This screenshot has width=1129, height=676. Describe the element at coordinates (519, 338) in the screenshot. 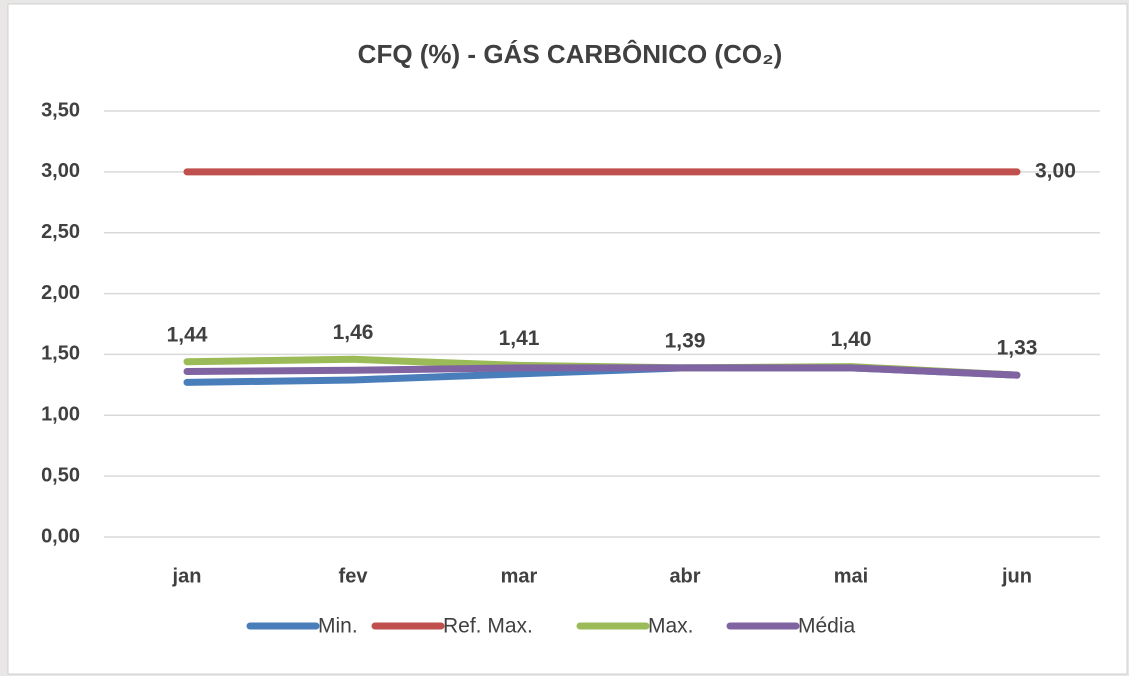

I see `data-label: 1,41` at that location.